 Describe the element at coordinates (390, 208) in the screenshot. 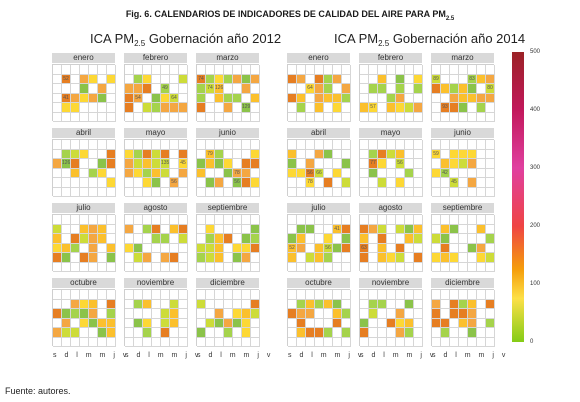

I see `month-label: agosto` at that location.